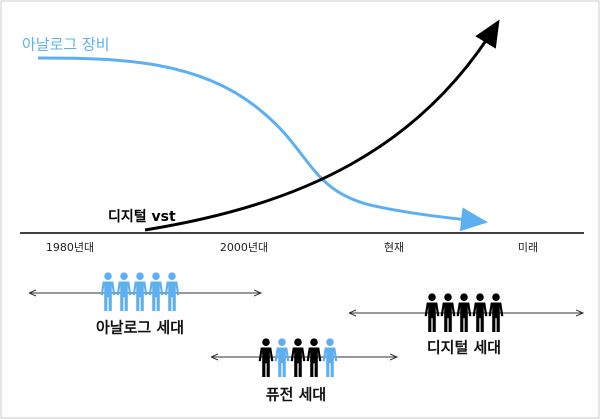  I want to click on timeline-label: 현재, so click(394, 247).